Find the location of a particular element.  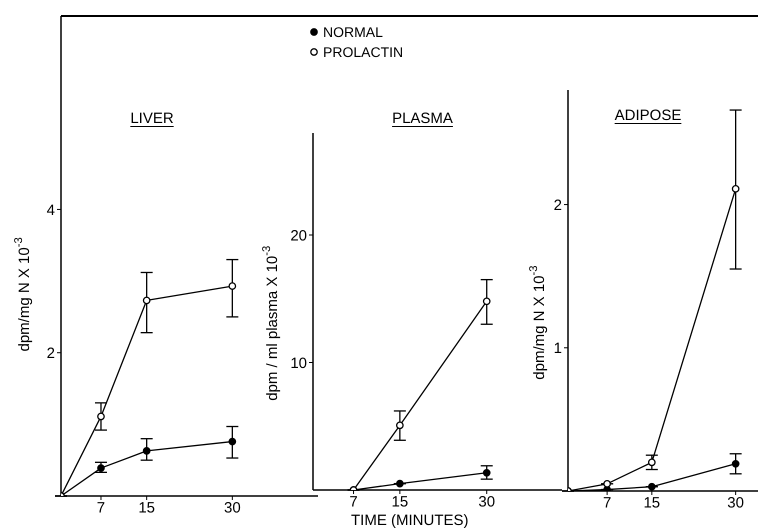

y-tick-label: 20 is located at coordinates (298, 235).